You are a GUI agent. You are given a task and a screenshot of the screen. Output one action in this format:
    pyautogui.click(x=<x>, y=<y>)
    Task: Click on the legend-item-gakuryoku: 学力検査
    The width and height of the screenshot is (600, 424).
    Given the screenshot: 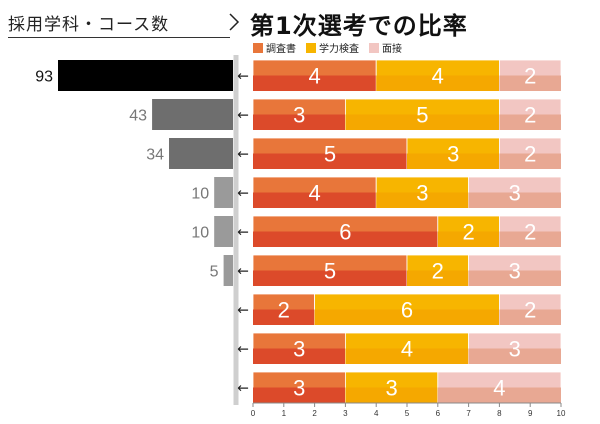 What is the action you would take?
    pyautogui.click(x=332, y=47)
    